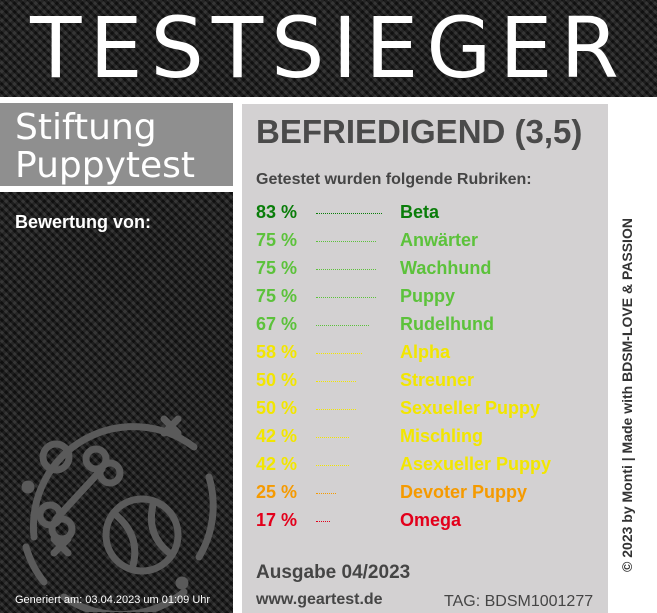 This screenshot has width=657, height=613. I want to click on category-percent: 83 %, so click(277, 212).